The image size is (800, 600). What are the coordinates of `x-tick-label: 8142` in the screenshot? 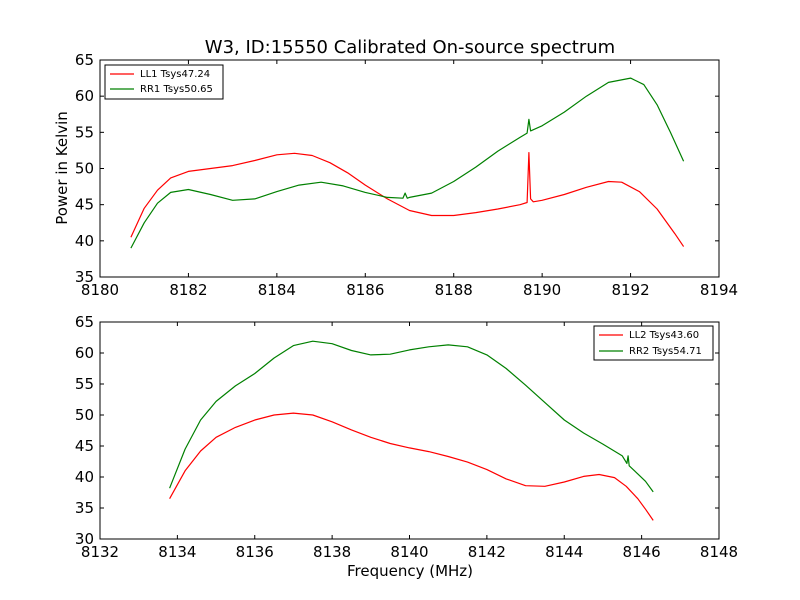 It's located at (487, 552).